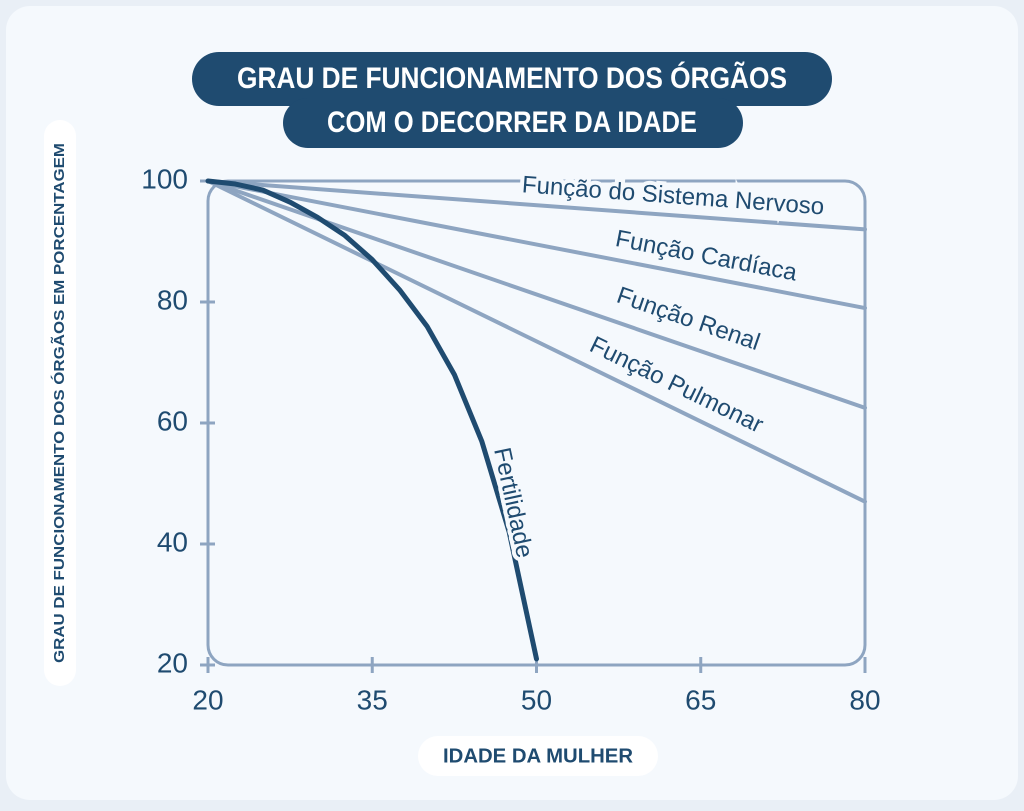 The height and width of the screenshot is (811, 1024). What do you see at coordinates (172, 541) in the screenshot?
I see `y-tick-label: 40` at bounding box center [172, 541].